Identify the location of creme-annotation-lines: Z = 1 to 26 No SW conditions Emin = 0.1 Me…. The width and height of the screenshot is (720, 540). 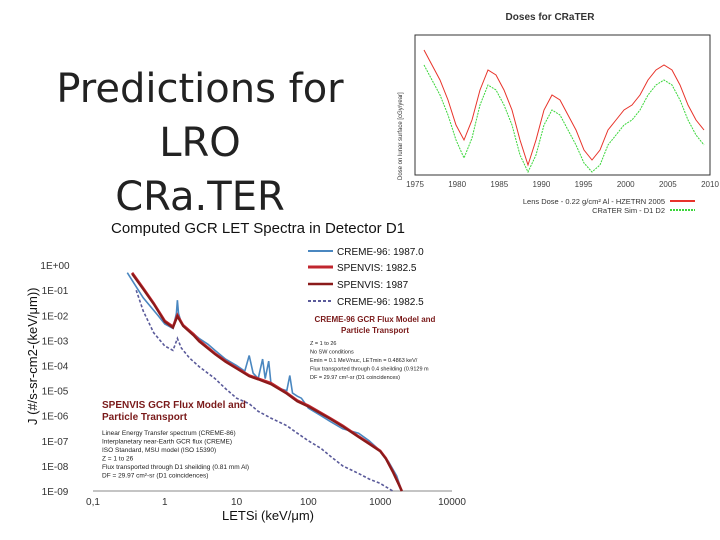
(369, 361).